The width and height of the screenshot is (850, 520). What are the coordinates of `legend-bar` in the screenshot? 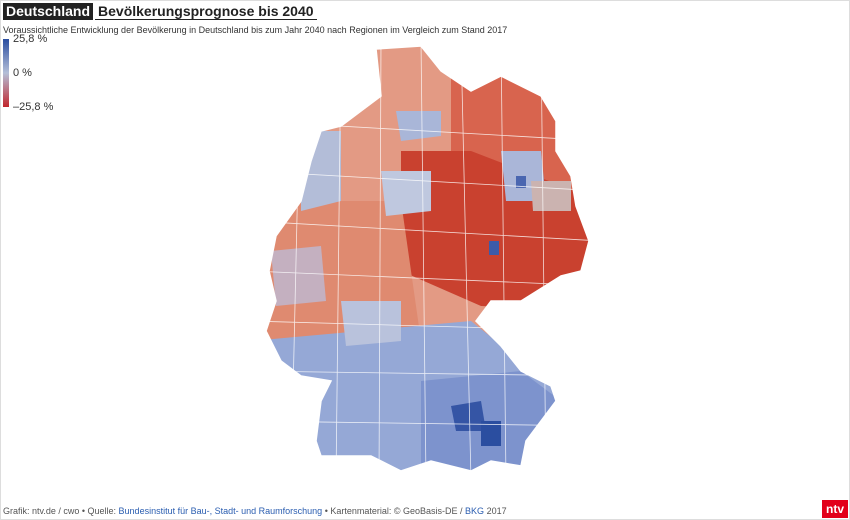 It's located at (6, 73).